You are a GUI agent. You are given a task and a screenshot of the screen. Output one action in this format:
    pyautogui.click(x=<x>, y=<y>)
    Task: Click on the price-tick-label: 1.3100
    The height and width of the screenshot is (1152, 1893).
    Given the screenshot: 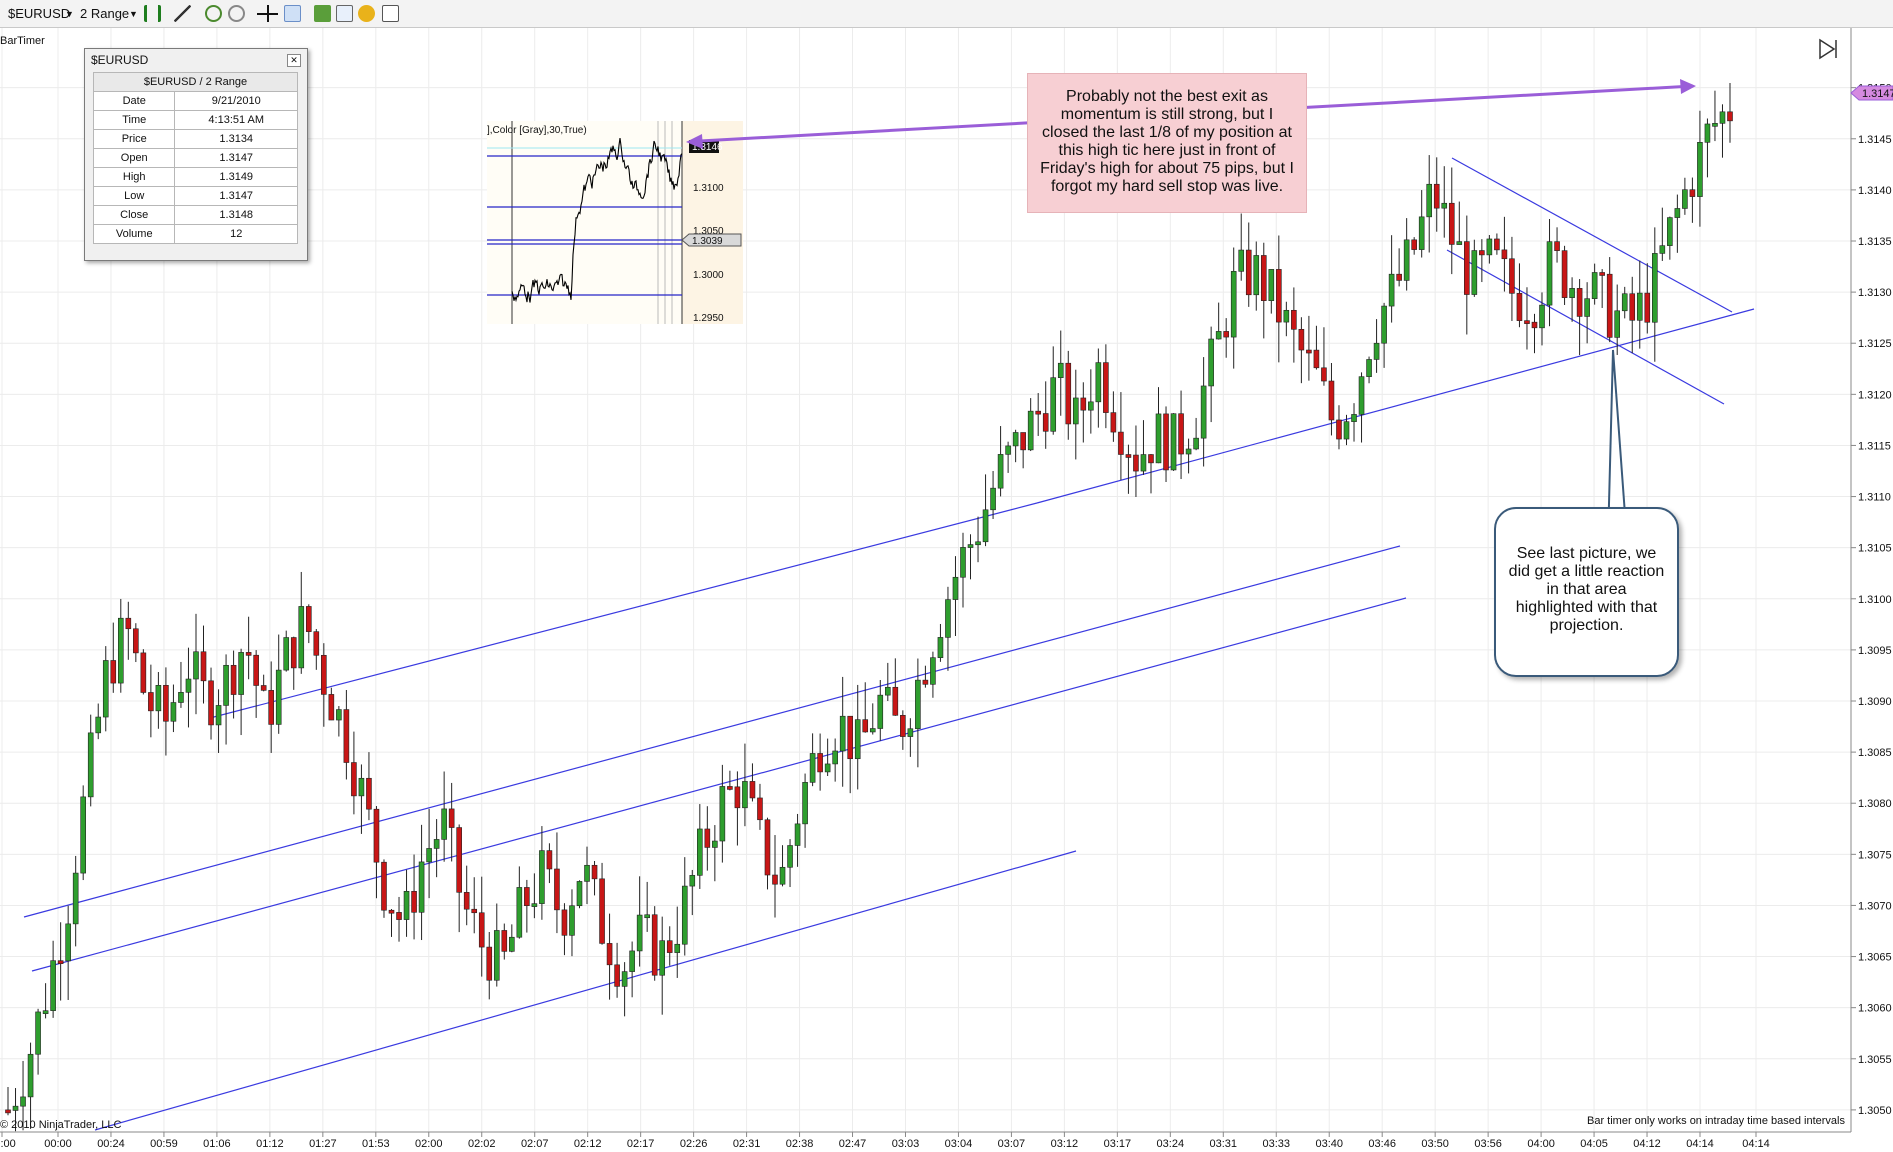 What is the action you would take?
    pyautogui.click(x=1875, y=600)
    